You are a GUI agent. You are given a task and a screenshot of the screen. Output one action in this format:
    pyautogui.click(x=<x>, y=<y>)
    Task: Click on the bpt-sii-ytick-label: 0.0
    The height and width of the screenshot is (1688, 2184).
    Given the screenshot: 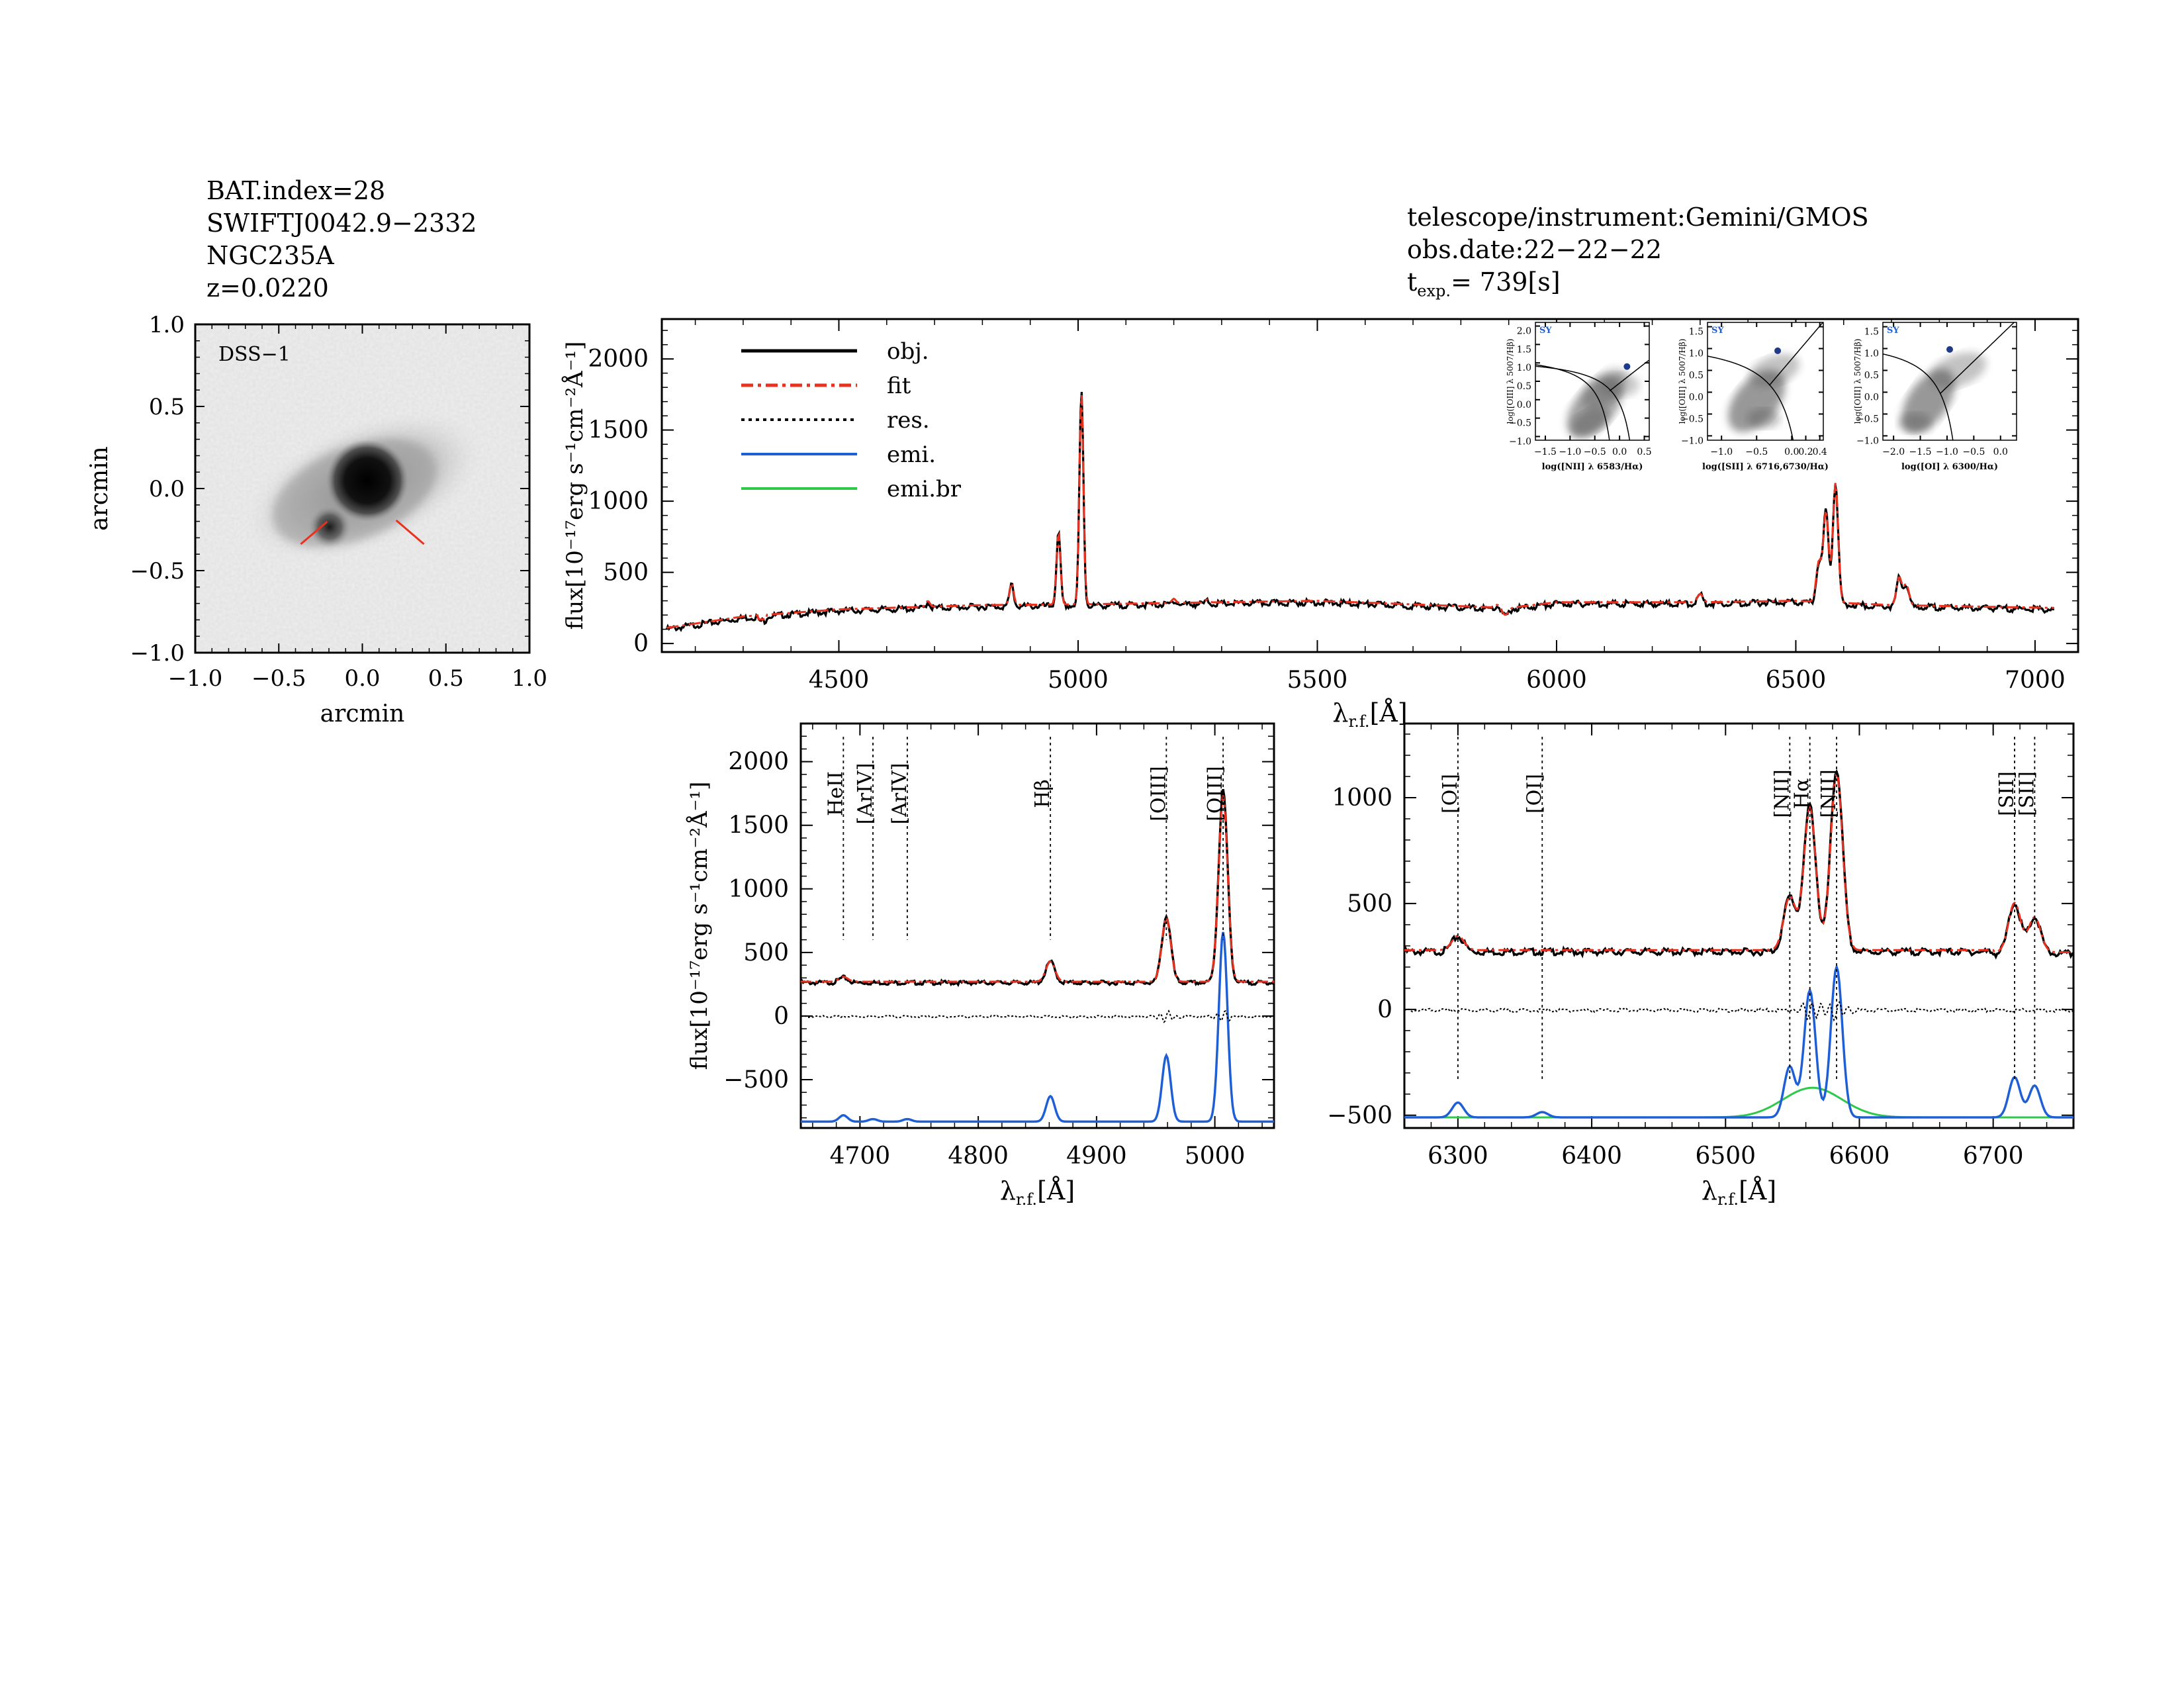 What is the action you would take?
    pyautogui.click(x=1696, y=397)
    